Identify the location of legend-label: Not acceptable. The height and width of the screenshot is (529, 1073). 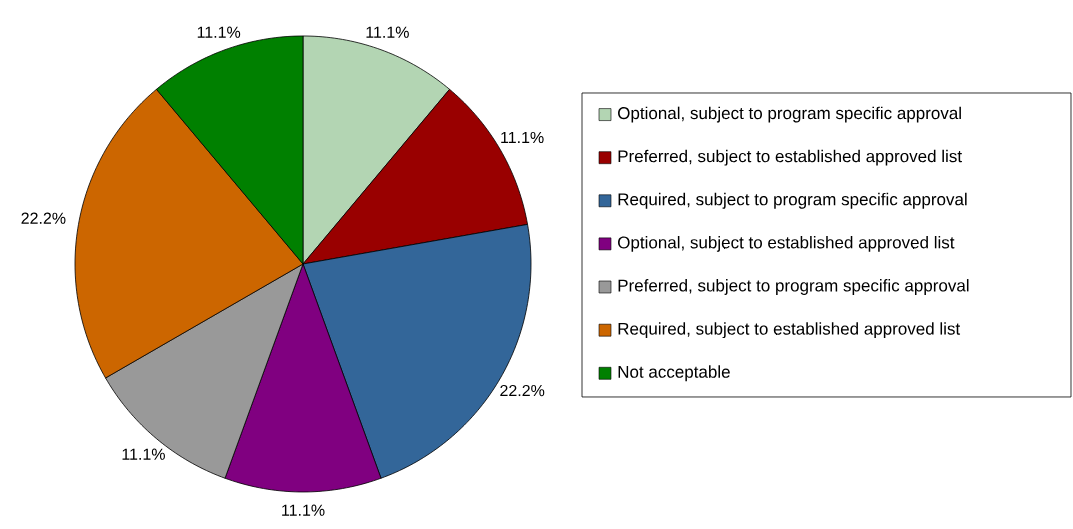
(674, 373).